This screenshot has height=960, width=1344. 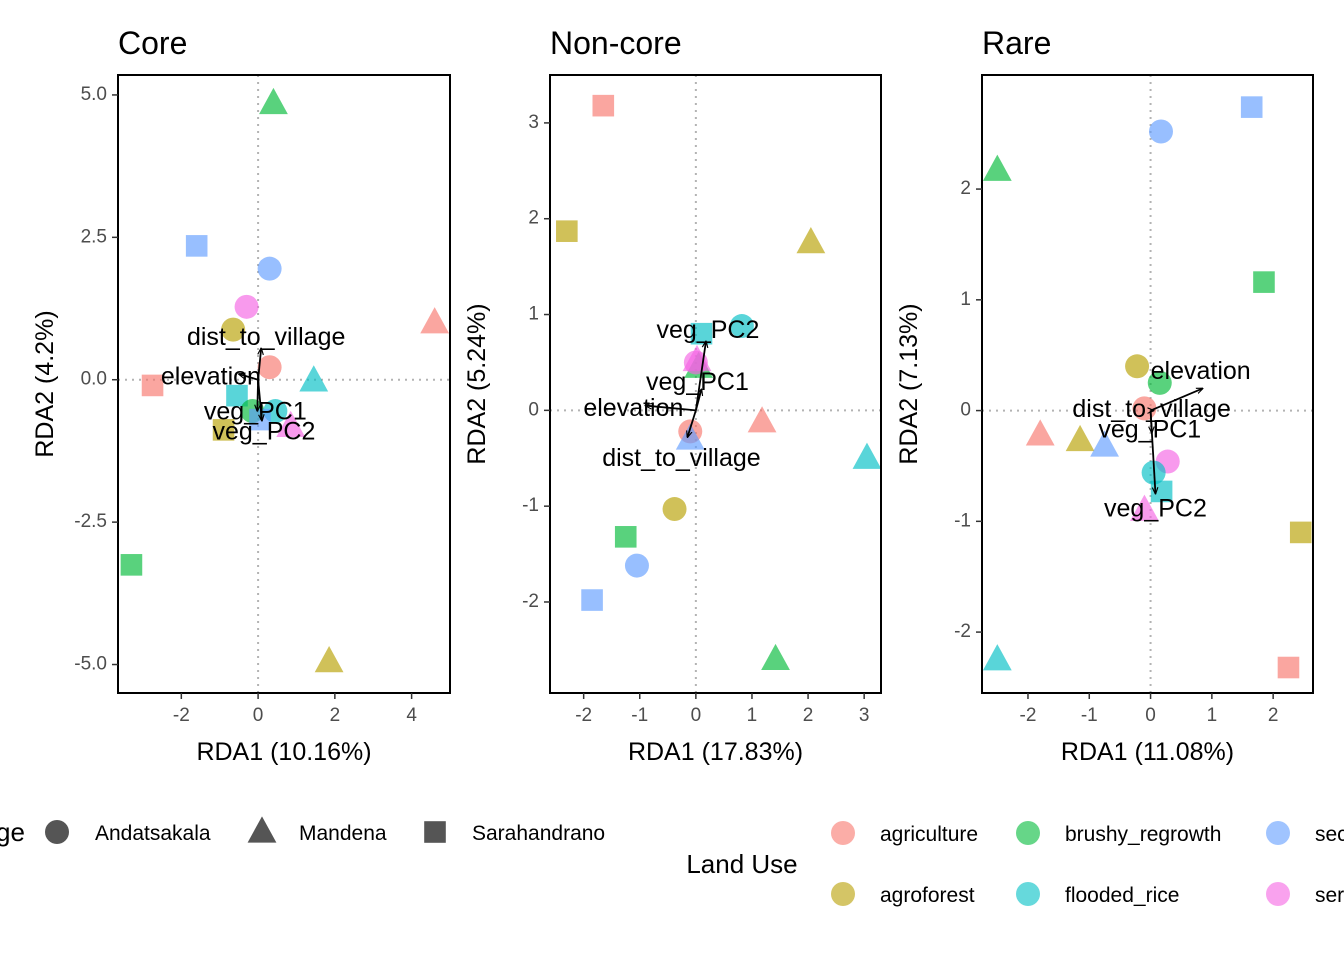 I want to click on legend-site-entry: Mandena, so click(x=317, y=830).